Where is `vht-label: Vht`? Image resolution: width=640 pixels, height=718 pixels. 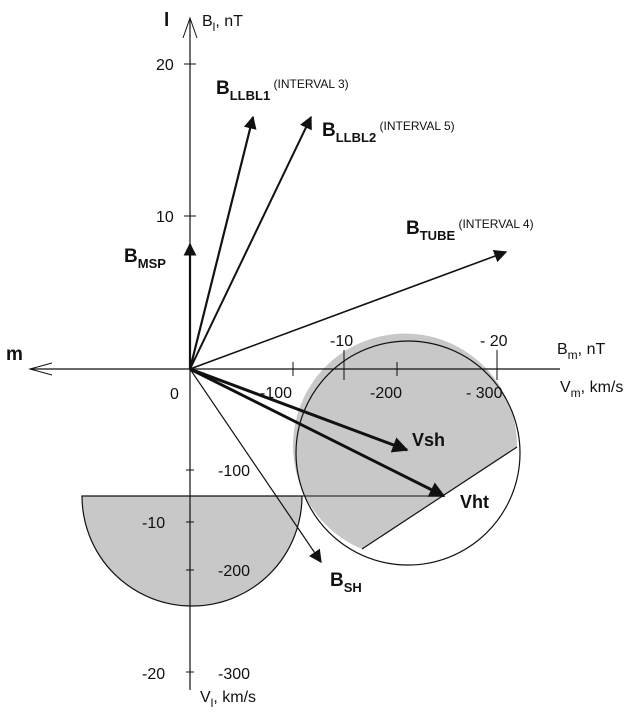
vht-label: Vht is located at coordinates (474, 502).